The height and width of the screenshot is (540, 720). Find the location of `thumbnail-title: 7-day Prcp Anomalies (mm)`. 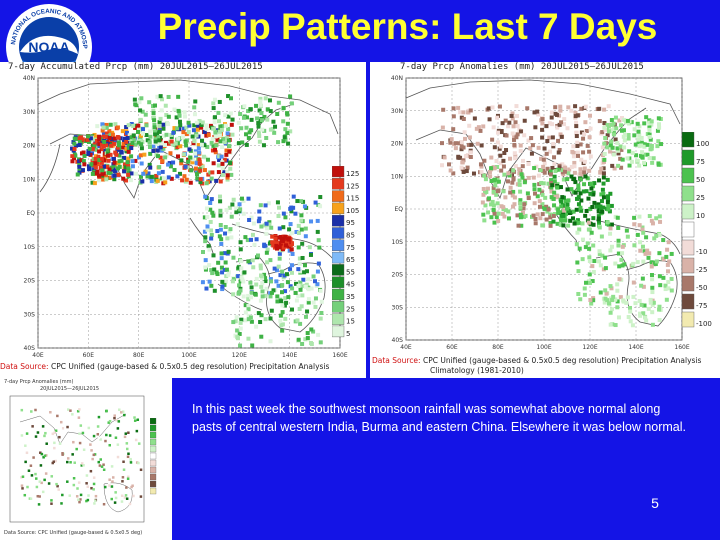

thumbnail-title: 7-day Prcp Anomalies (mm) is located at coordinates (39, 382).